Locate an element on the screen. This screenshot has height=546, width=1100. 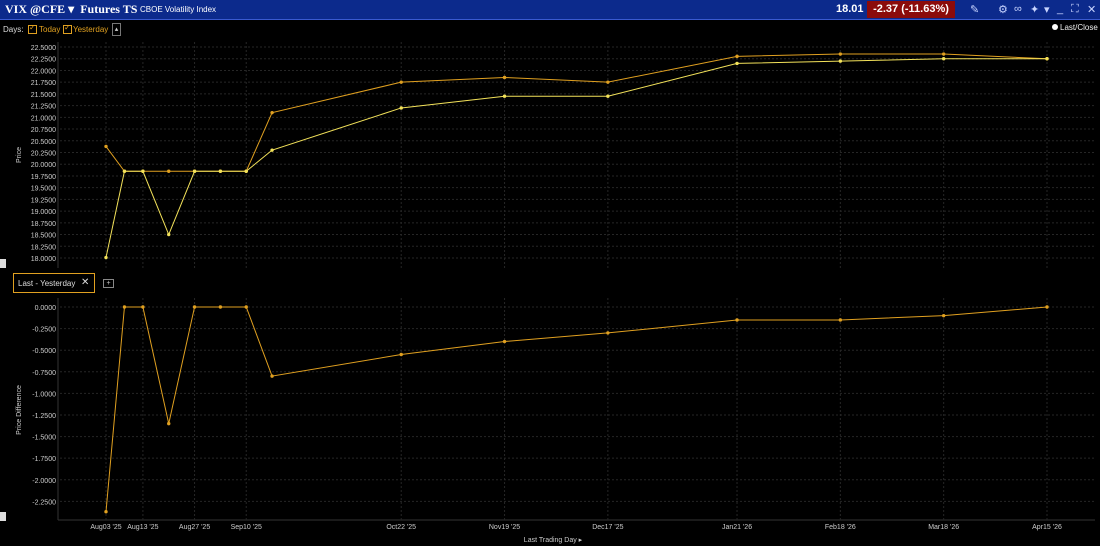
link-icon: ∞ is located at coordinates (1018, 9).